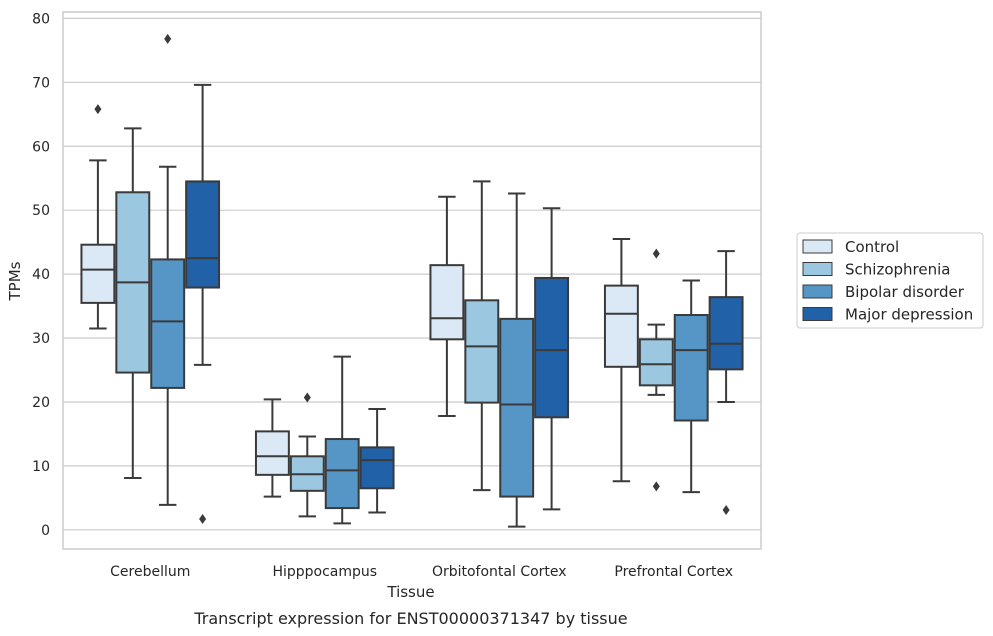 The height and width of the screenshot is (636, 993). What do you see at coordinates (673, 572) in the screenshot?
I see `x-tick-label: Prefrontal Cortex` at bounding box center [673, 572].